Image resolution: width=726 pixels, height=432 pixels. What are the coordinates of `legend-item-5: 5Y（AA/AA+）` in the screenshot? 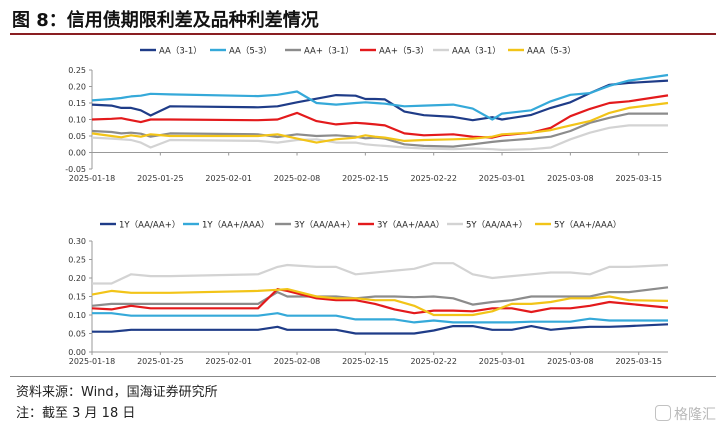 It's located at (487, 225).